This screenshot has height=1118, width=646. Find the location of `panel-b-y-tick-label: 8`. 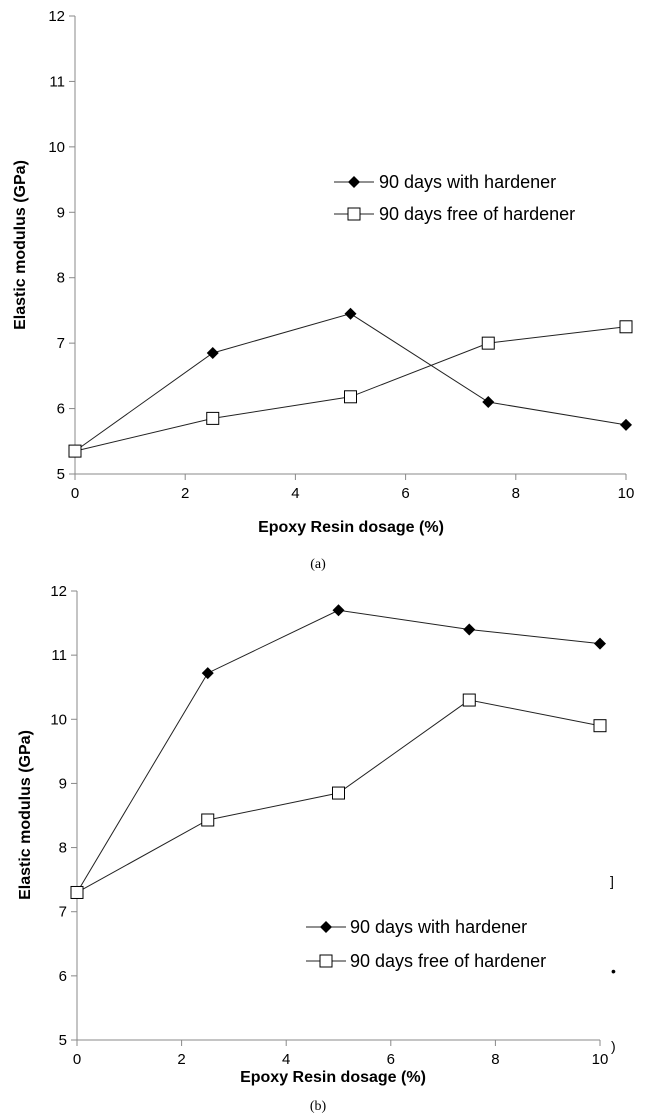

panel-b-y-tick-label: 8 is located at coordinates (63, 848).